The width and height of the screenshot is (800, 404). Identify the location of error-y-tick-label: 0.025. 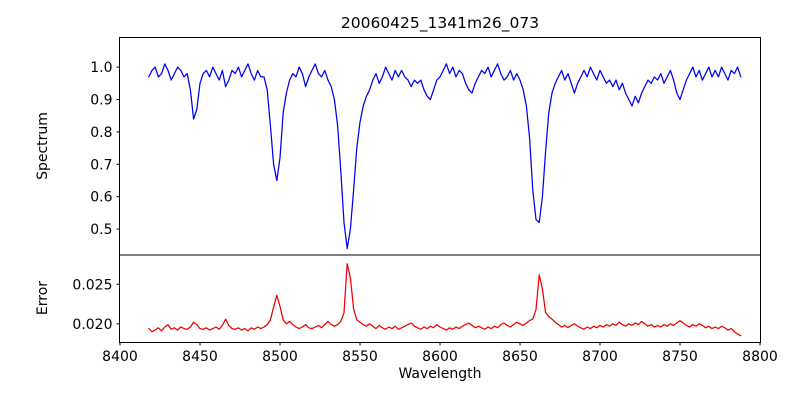
(92, 285).